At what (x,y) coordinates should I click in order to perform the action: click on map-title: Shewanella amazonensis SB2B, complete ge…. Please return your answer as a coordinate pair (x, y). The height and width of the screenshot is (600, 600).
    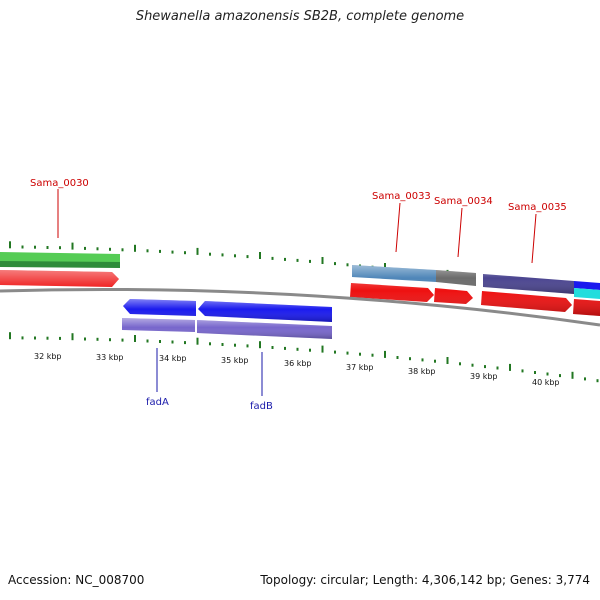
    Looking at the image, I should click on (300, 16).